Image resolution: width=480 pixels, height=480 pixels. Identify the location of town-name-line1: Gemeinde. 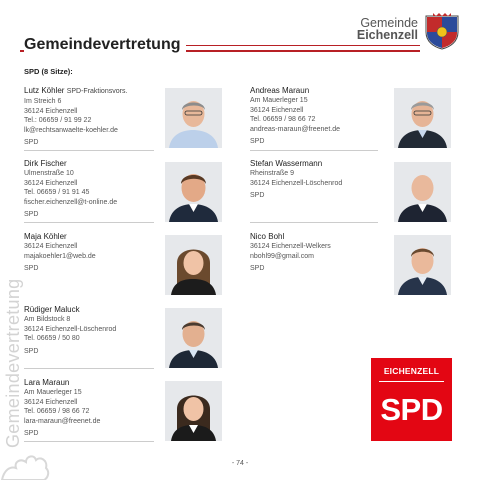
(389, 23).